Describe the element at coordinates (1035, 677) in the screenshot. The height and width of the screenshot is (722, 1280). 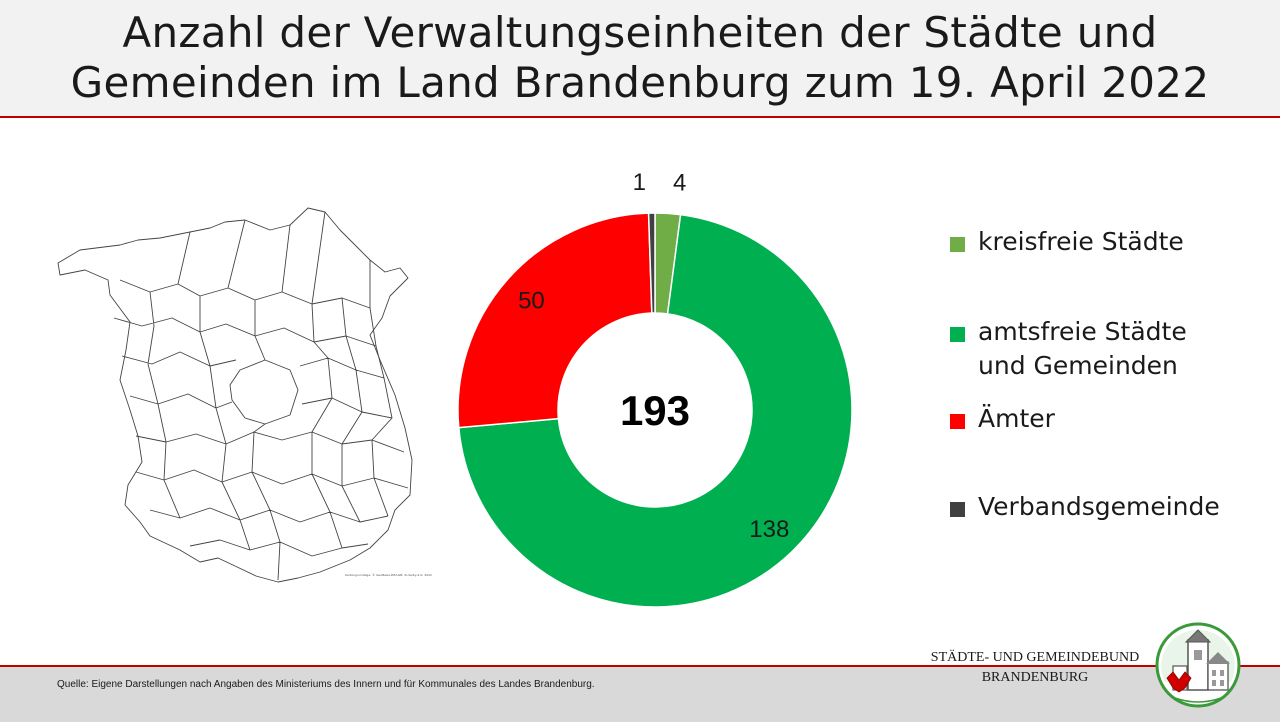
I see `organization-name-line-2: BRANDENBURG` at that location.